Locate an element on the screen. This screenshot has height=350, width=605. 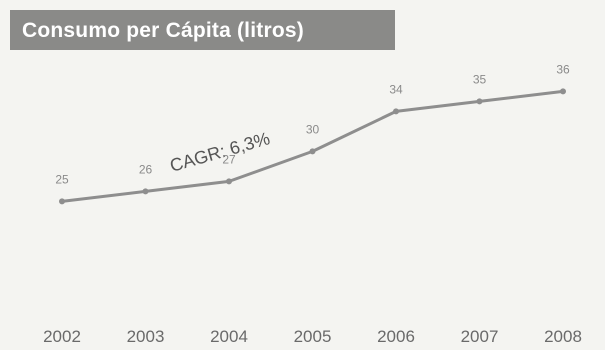
x-tick-label: 2004 is located at coordinates (229, 336).